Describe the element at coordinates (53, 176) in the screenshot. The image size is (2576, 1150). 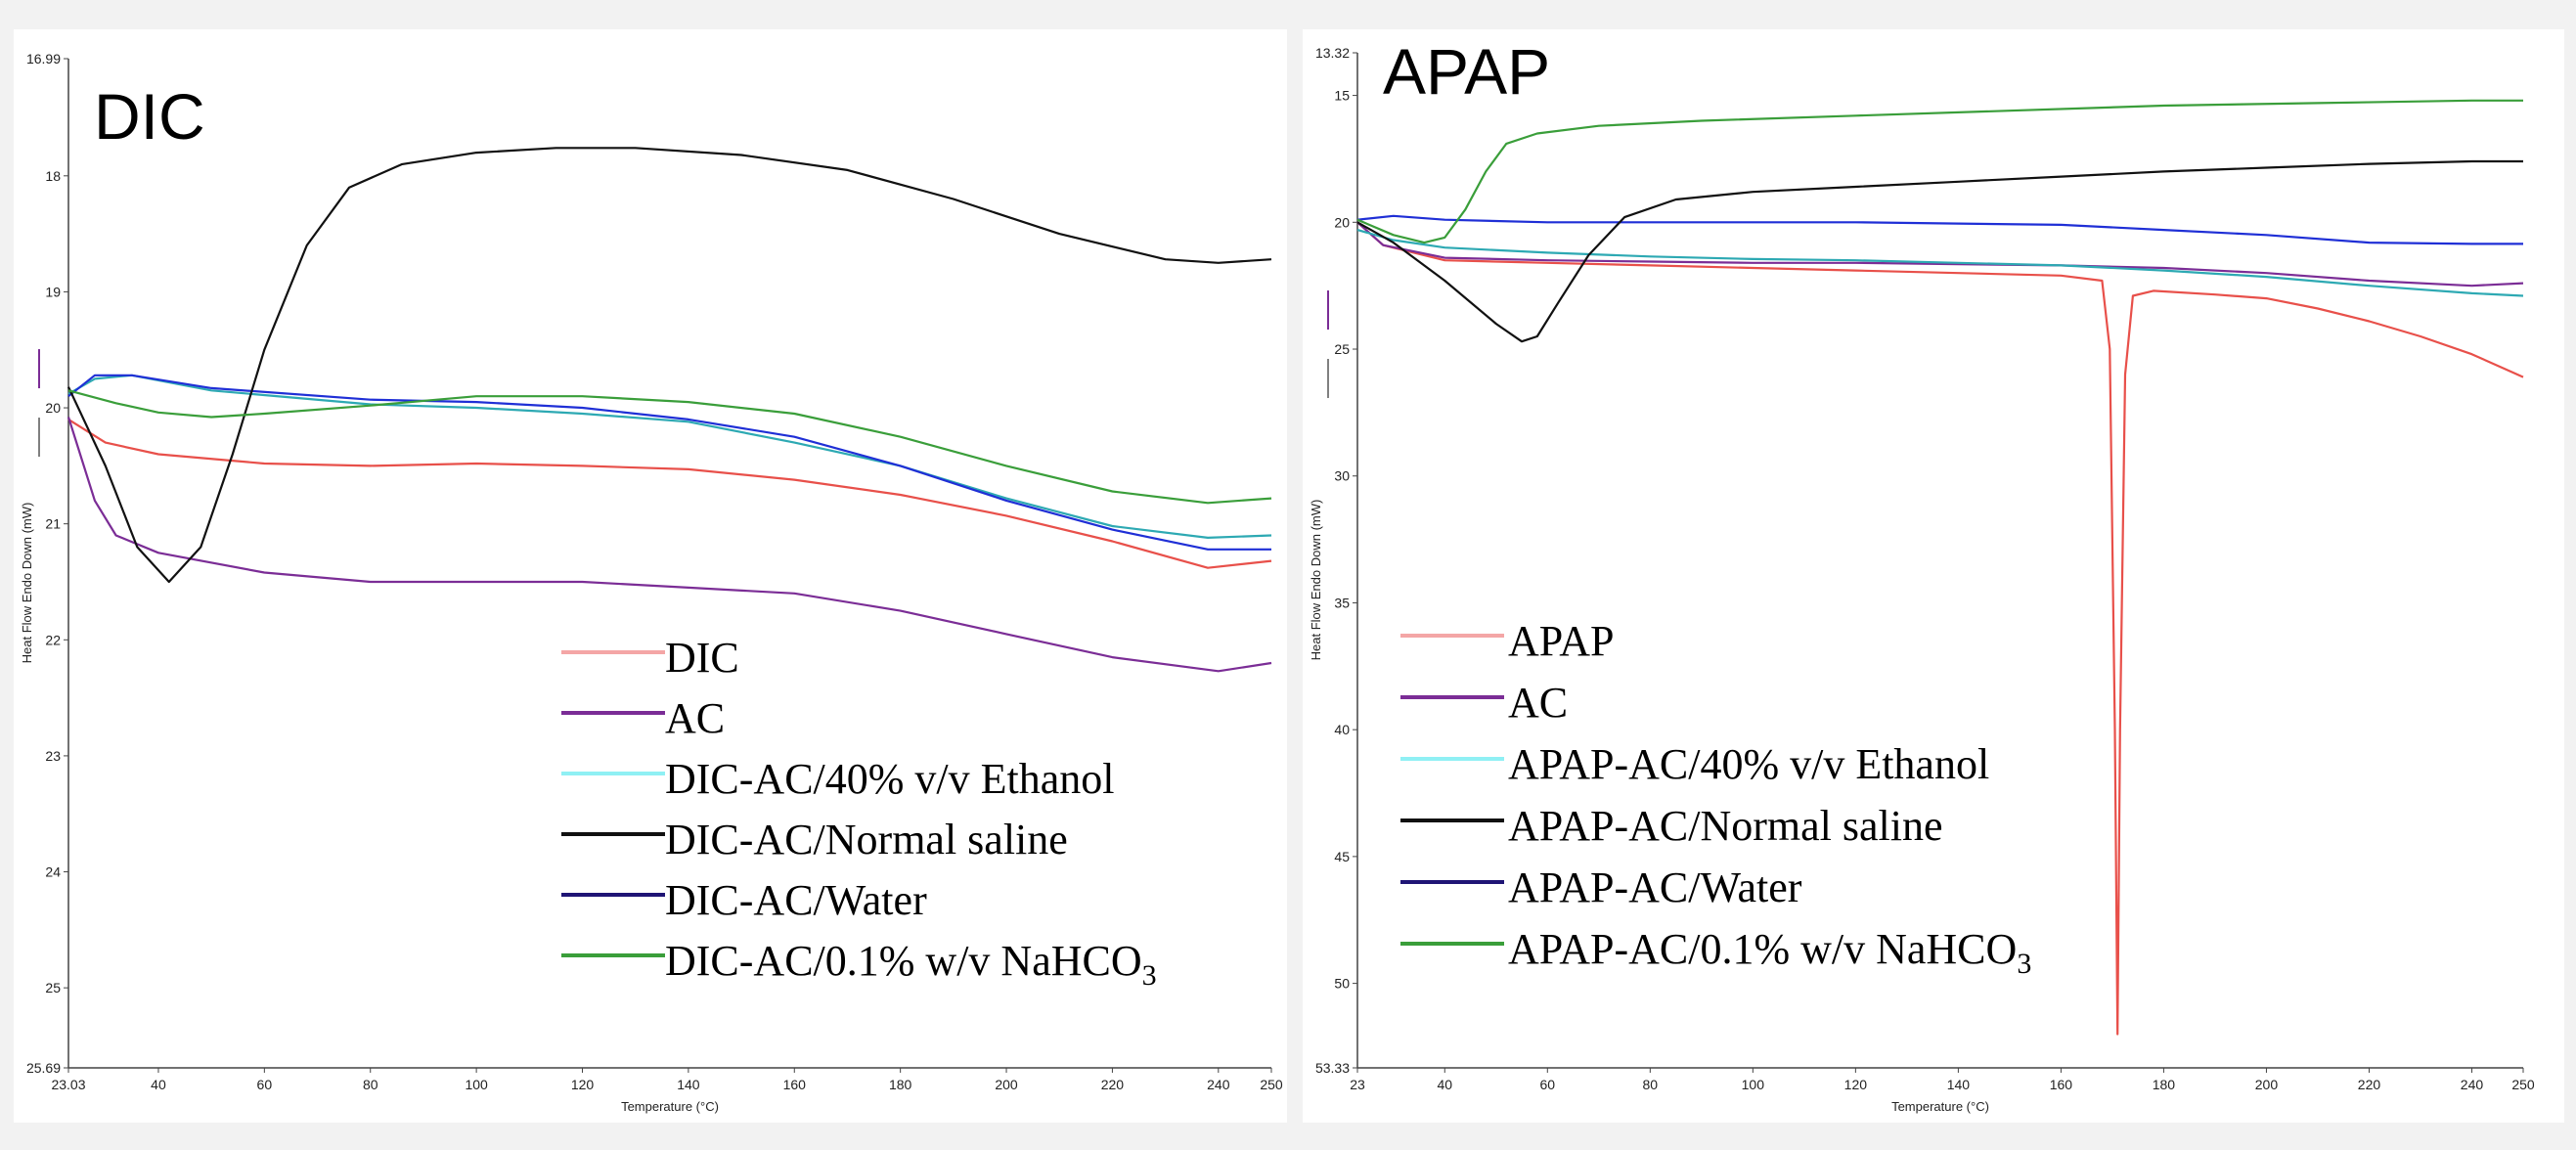
I see `dic-y-tick-label: 18` at that location.